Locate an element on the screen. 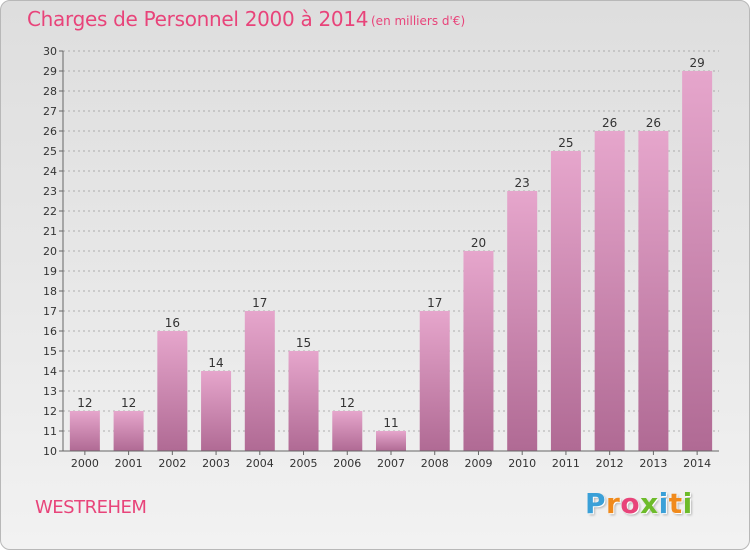 Image resolution: width=750 pixels, height=550 pixels. x-tick-label: 2002 is located at coordinates (172, 463).